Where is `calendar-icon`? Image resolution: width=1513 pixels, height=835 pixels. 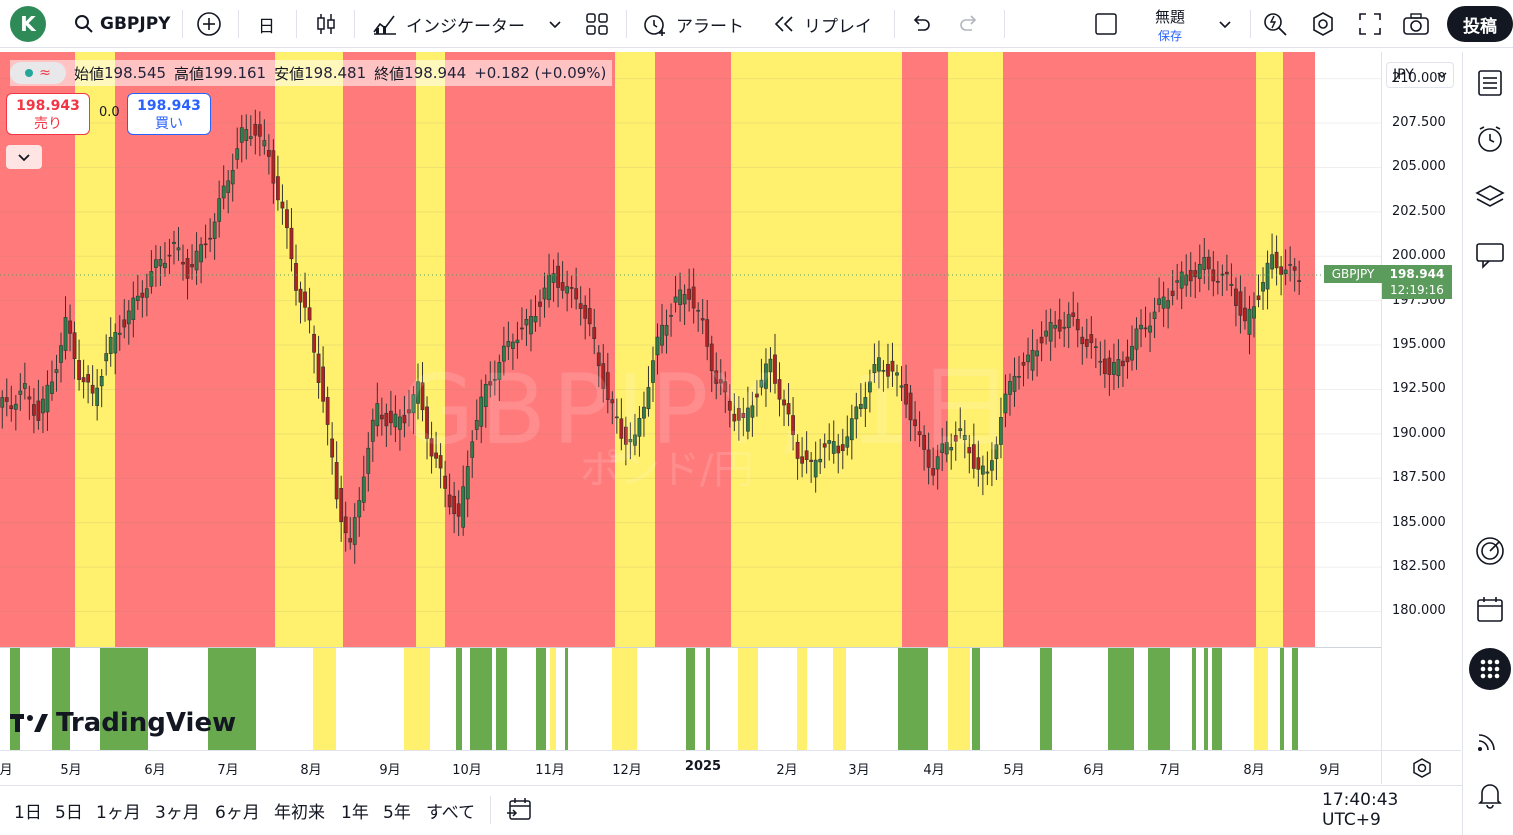 calendar-icon is located at coordinates (1490, 609).